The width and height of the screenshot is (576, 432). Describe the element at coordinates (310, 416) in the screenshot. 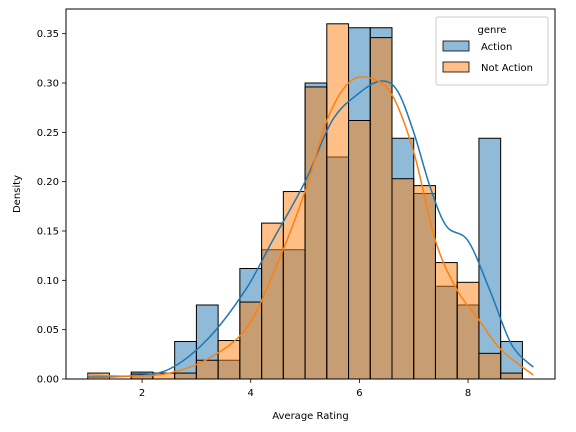

I see `x-axis-label: Average Rating` at that location.